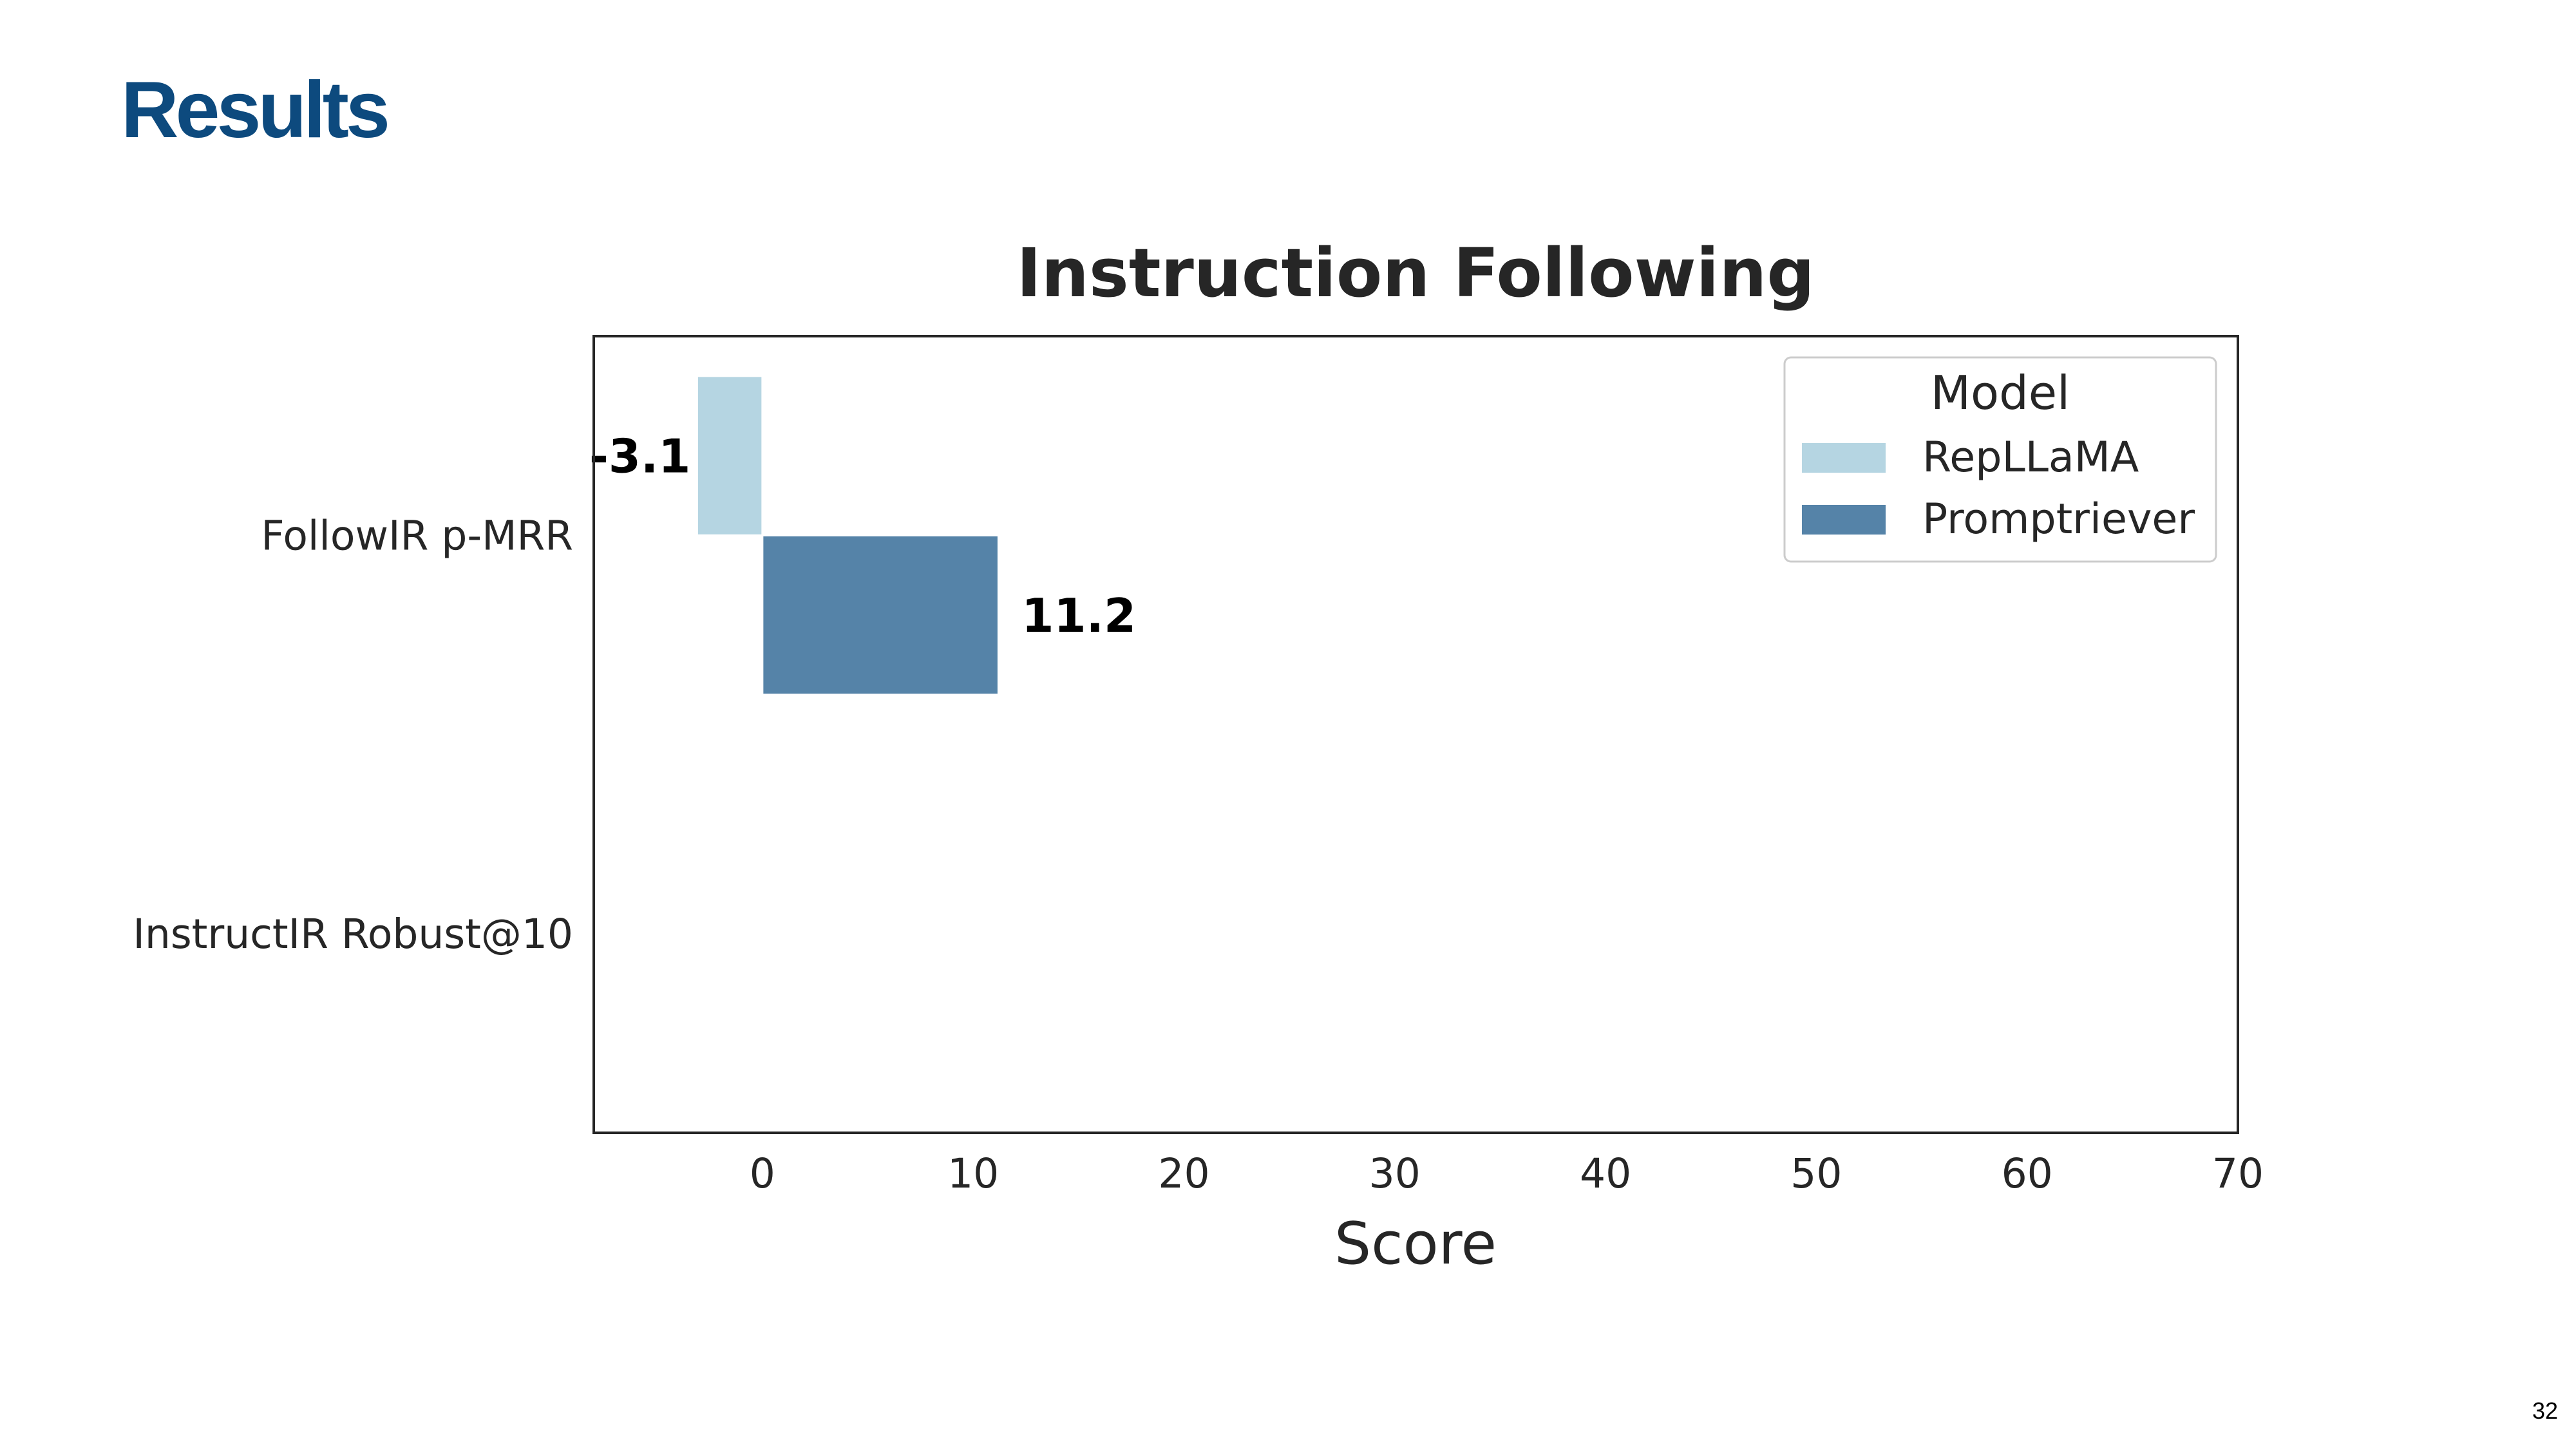 This screenshot has height=1449, width=2576. Describe the element at coordinates (730, 455) in the screenshot. I see `bar-repllama` at that location.